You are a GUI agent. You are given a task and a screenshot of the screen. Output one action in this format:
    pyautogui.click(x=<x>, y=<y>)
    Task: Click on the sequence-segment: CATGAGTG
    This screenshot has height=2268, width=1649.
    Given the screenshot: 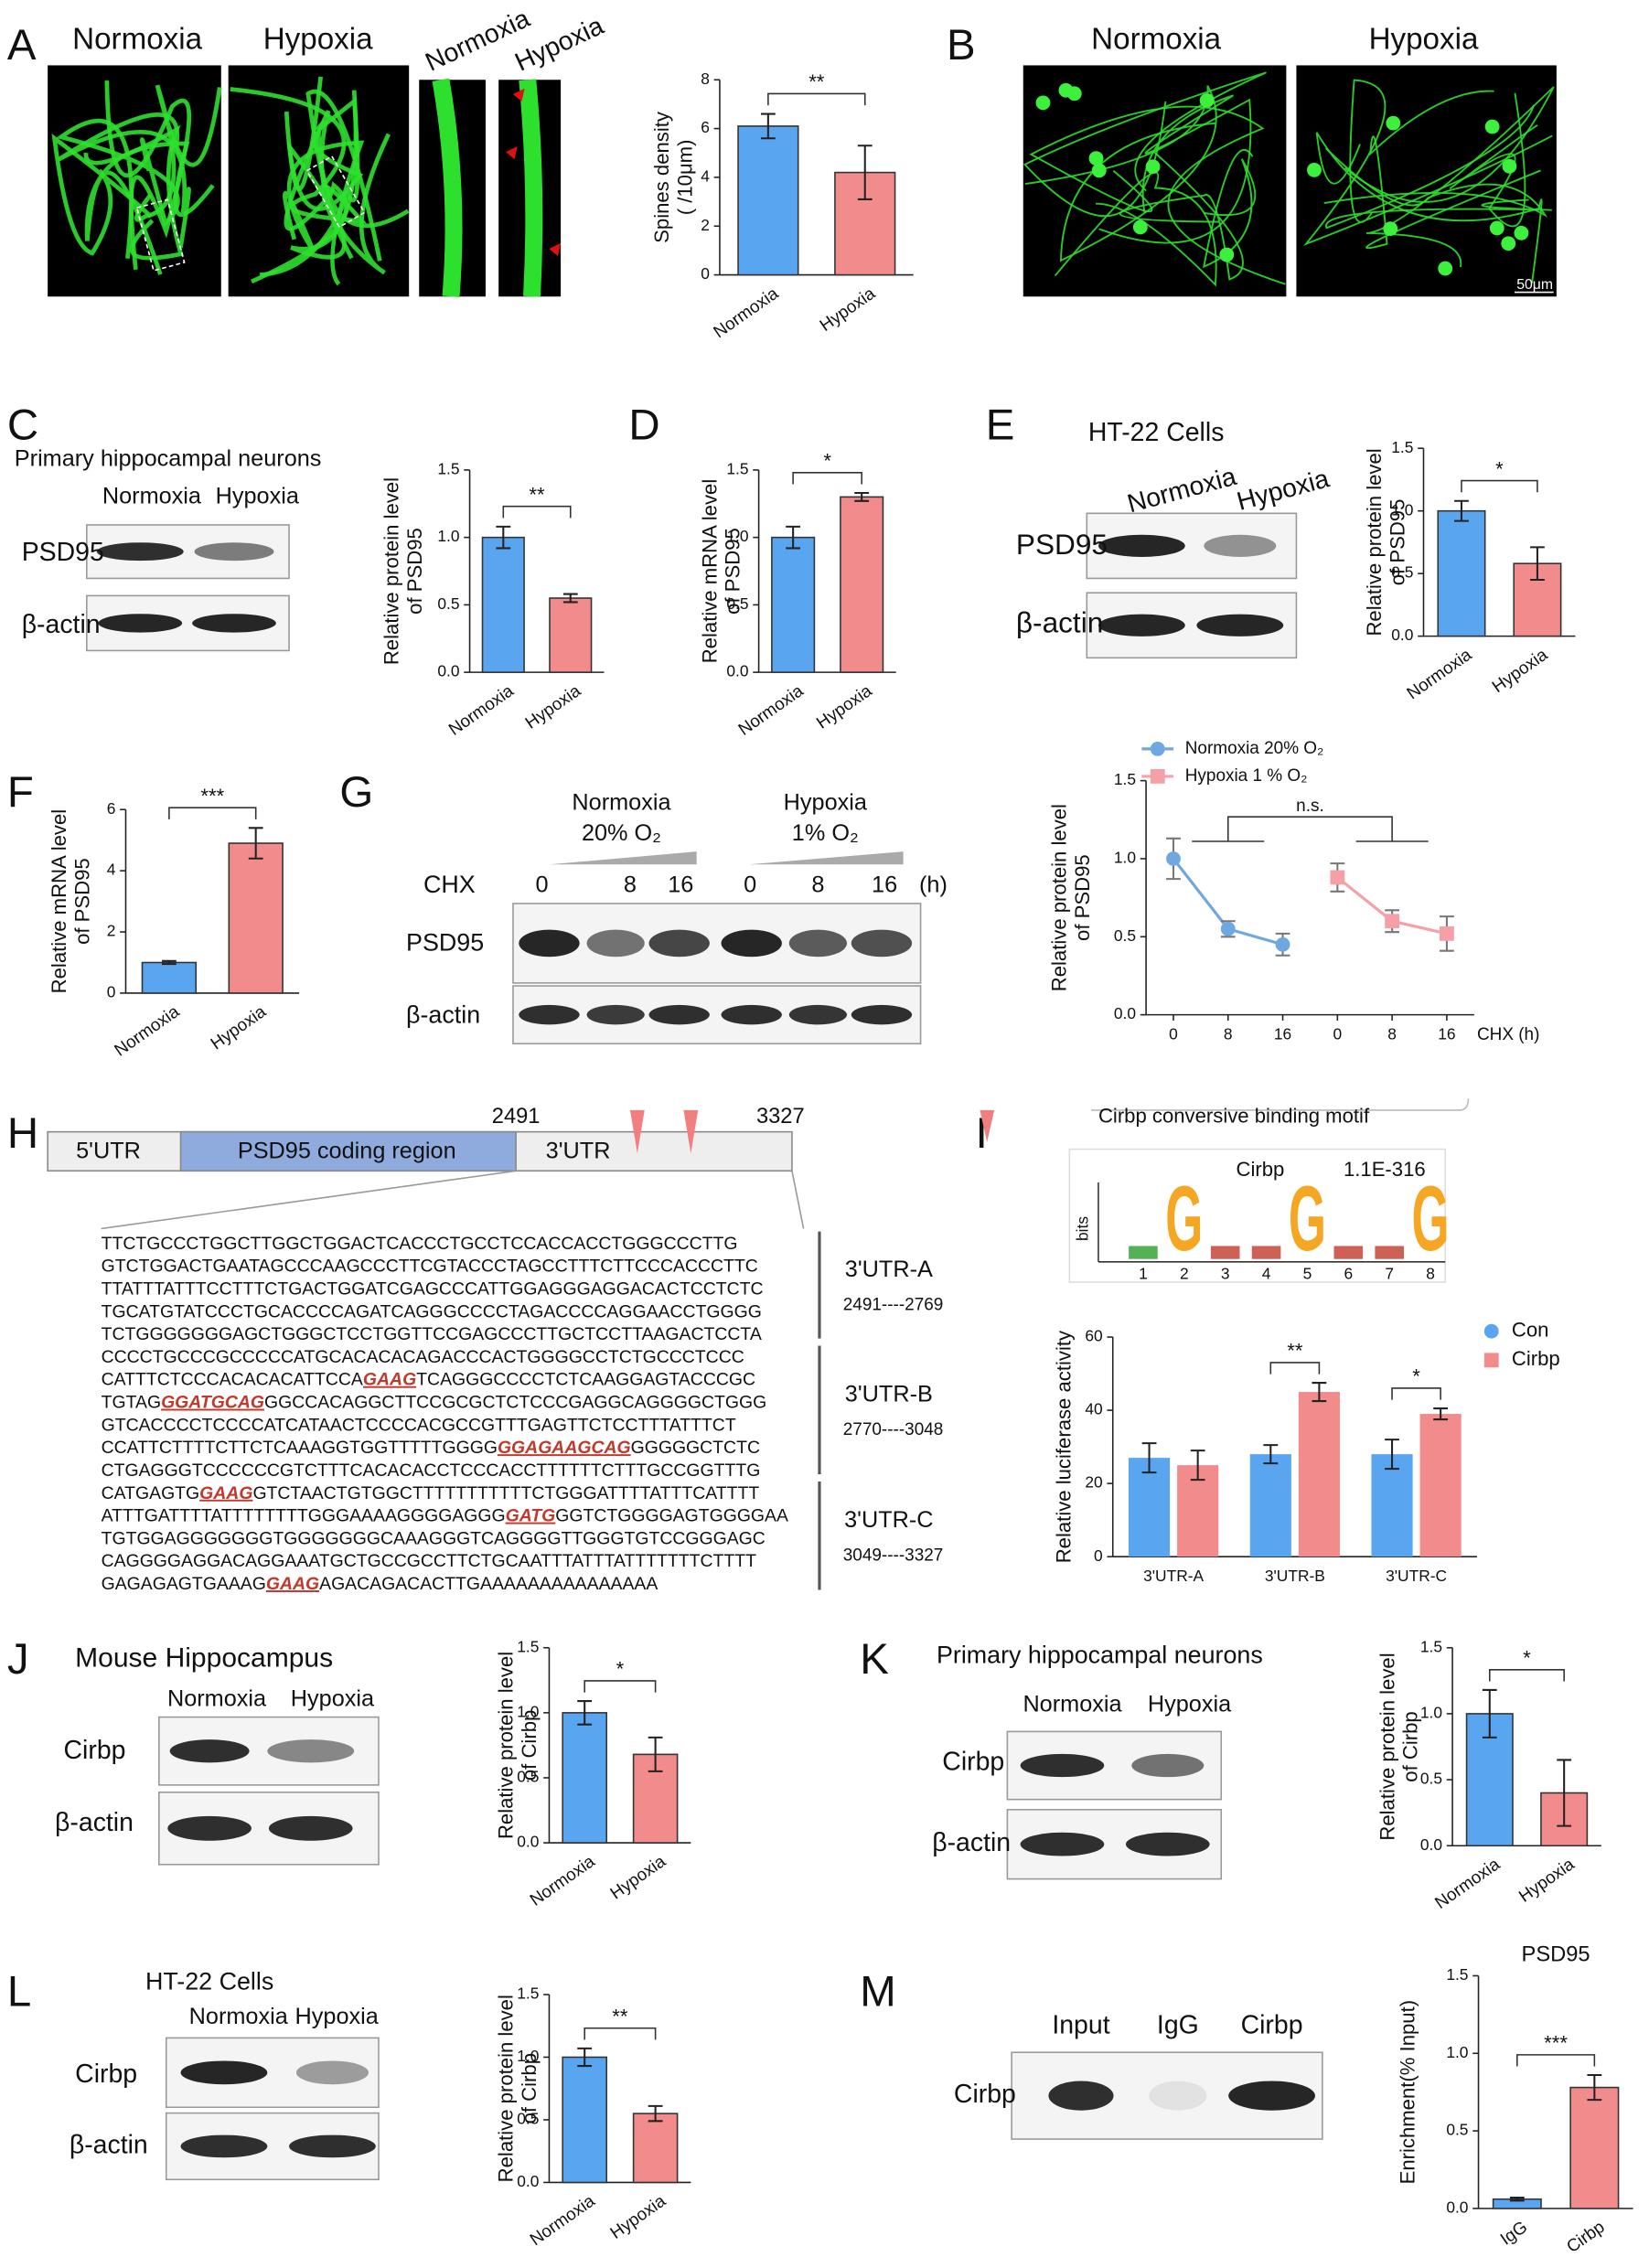 What is the action you would take?
    pyautogui.click(x=151, y=1493)
    